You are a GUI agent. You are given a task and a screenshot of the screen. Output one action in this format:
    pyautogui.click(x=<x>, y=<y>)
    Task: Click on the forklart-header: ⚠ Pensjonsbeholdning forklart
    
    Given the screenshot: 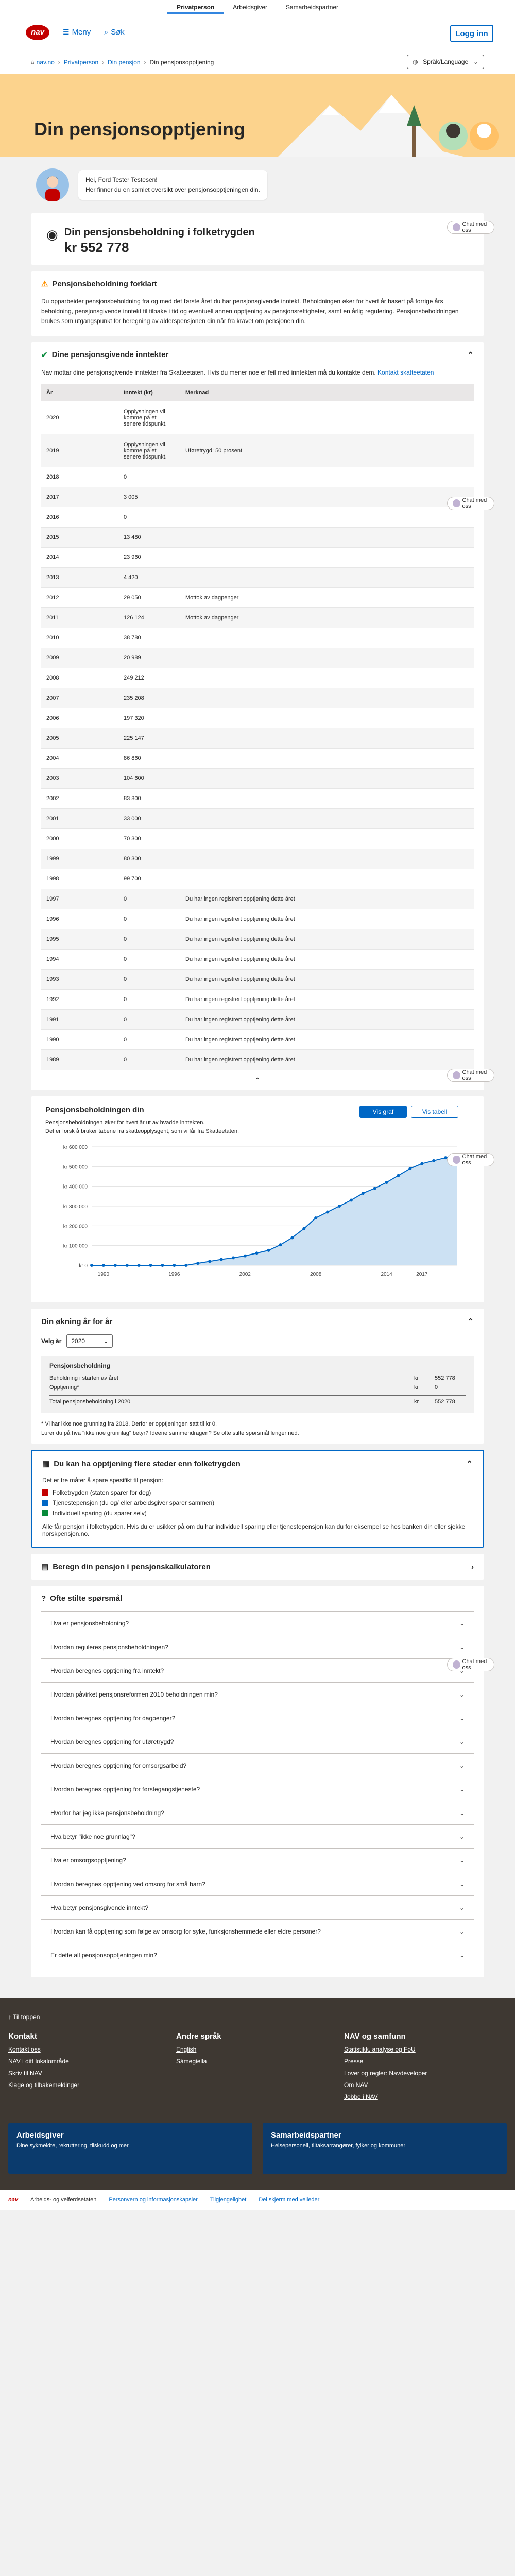 What is the action you would take?
    pyautogui.click(x=257, y=284)
    